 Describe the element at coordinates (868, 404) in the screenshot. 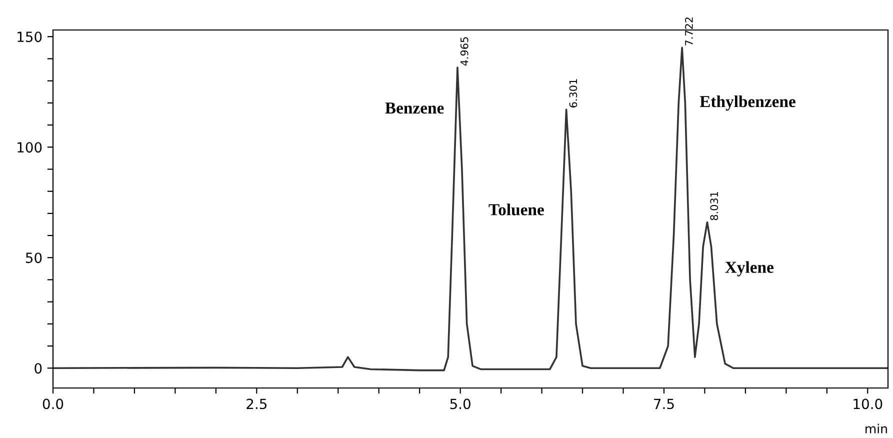

I see `x-tick-label: 10.0` at that location.